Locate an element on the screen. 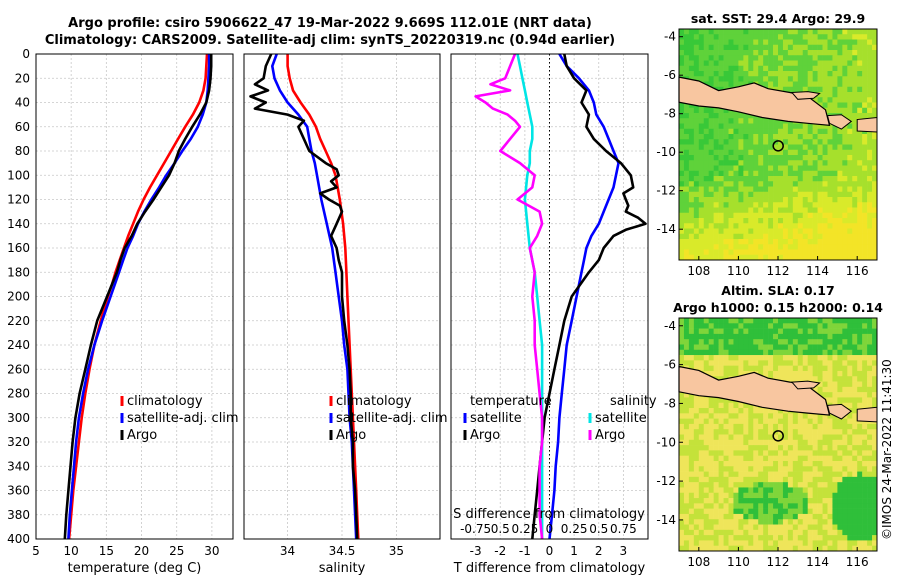 This screenshot has height=580, width=900. y-tick-label: 280 is located at coordinates (18, 394).